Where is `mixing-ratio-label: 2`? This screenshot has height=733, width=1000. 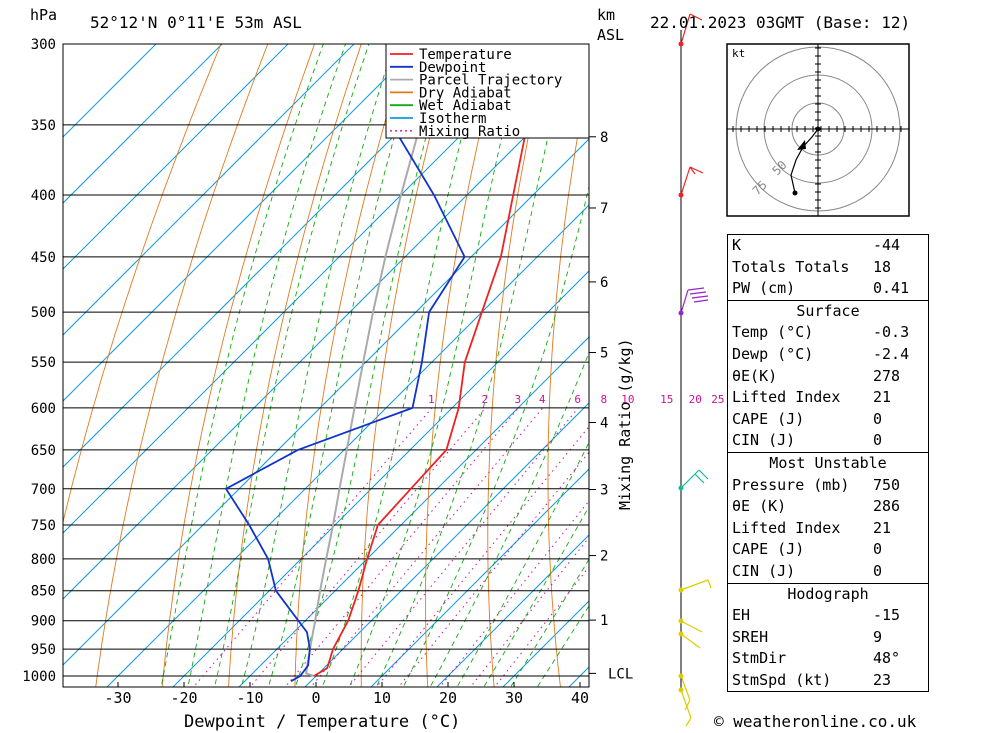 mixing-ratio-label: 2 is located at coordinates (484, 399).